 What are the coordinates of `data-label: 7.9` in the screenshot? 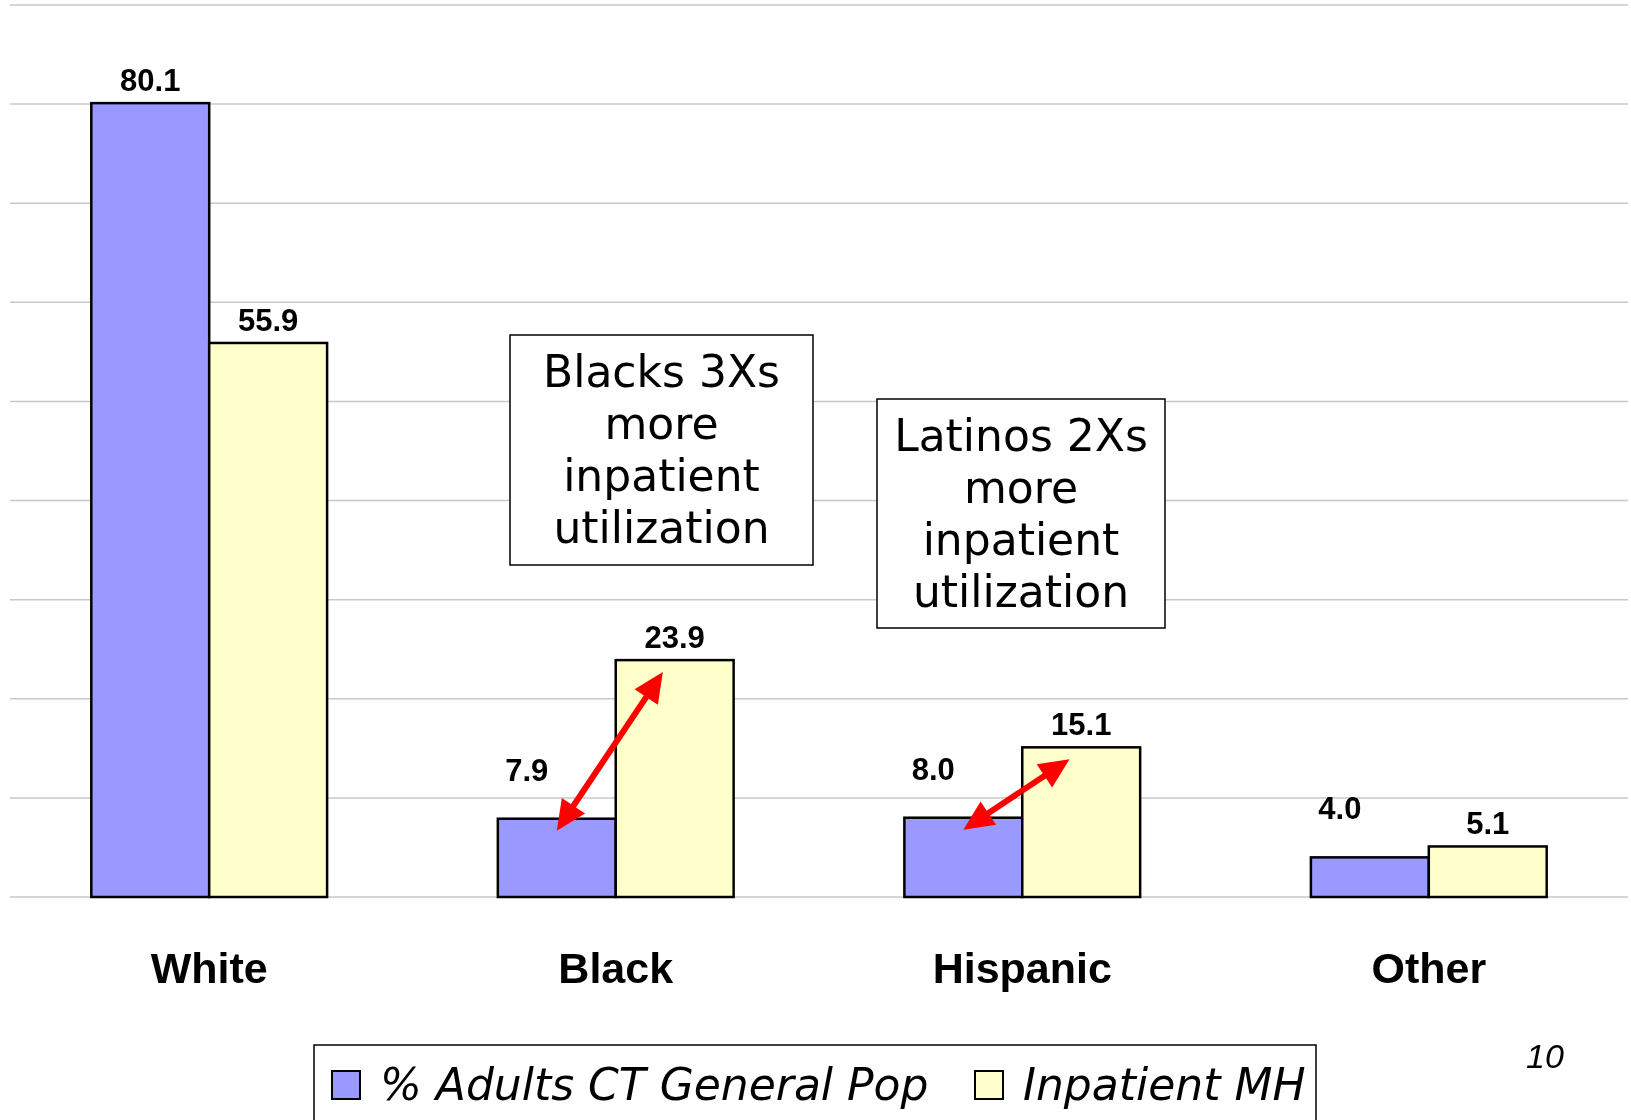 It's located at (527, 770).